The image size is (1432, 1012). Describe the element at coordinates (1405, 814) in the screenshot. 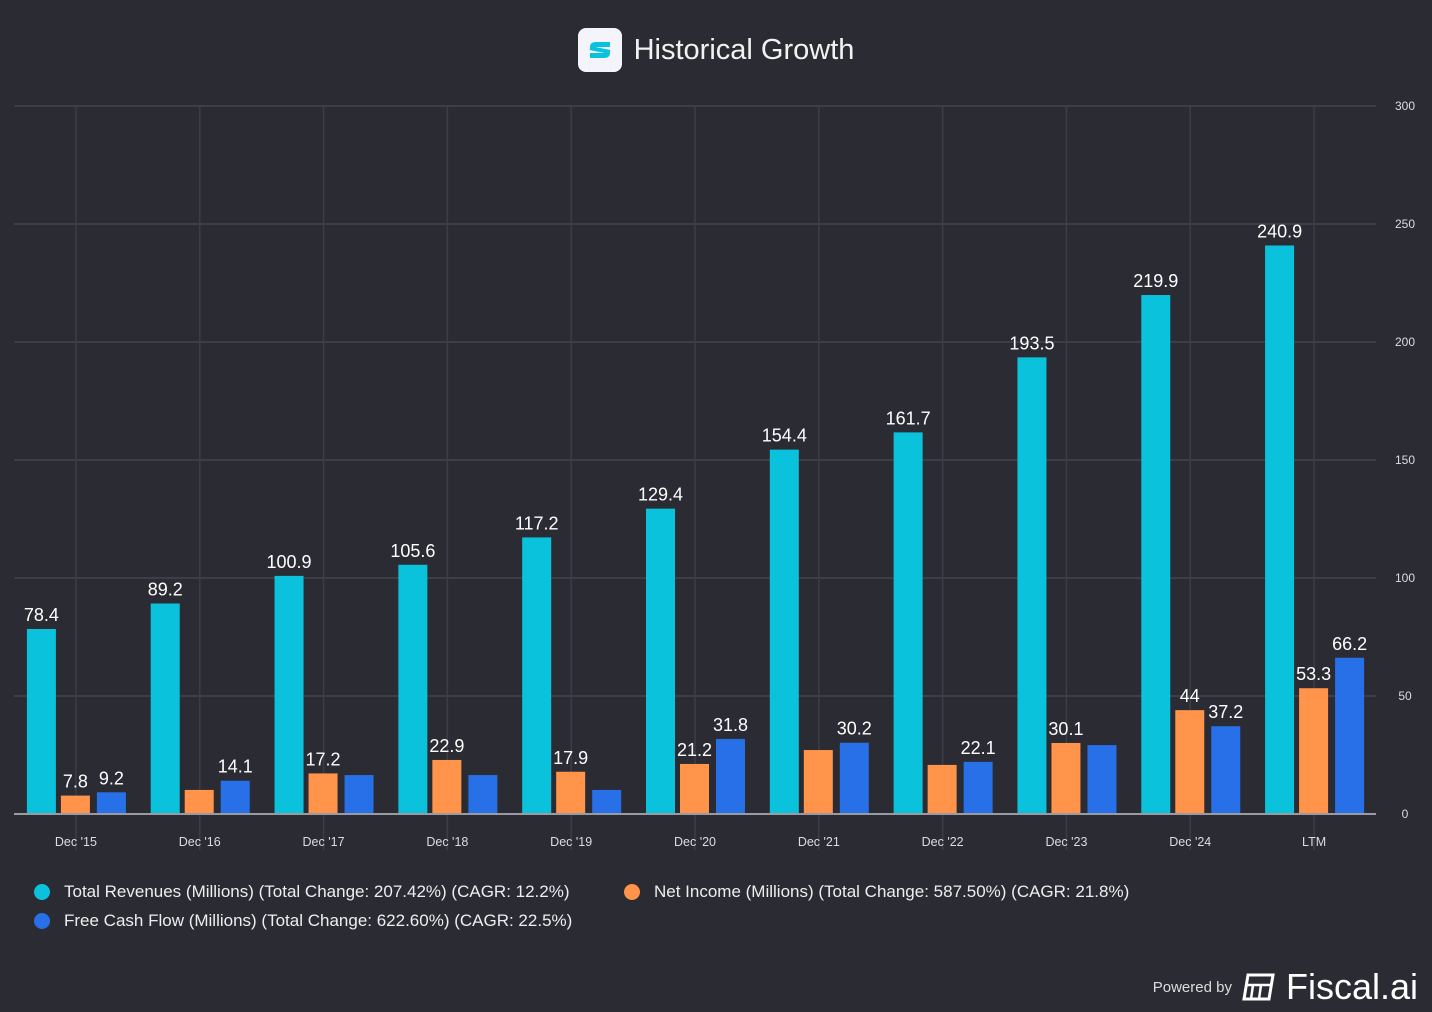

I see `y-tick-label: 0` at that location.